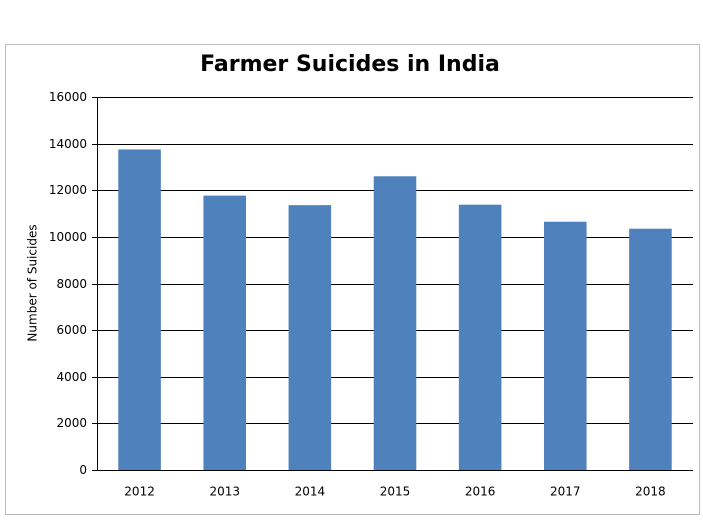 Image resolution: width=703 pixels, height=523 pixels. Describe the element at coordinates (71, 377) in the screenshot. I see `y-tick-label: 4000` at that location.